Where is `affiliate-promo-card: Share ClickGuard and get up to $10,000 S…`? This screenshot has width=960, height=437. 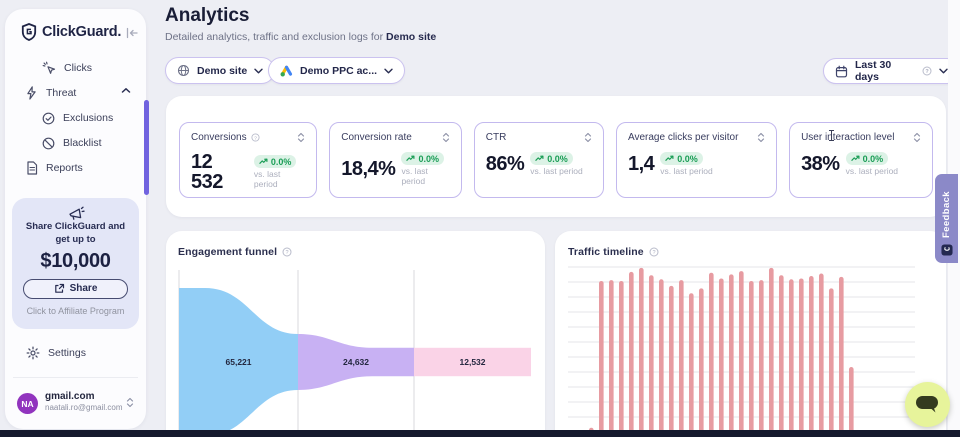
affiliate-promo-card: Share ClickGuard and get up to $10,000 S… is located at coordinates (75, 263).